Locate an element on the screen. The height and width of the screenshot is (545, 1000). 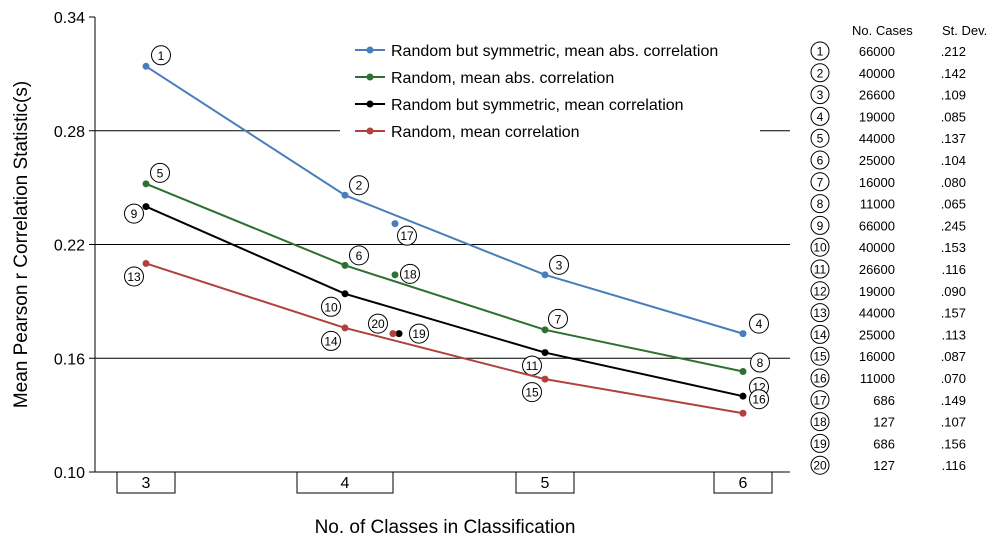
point-label: 3 is located at coordinates (559, 265).